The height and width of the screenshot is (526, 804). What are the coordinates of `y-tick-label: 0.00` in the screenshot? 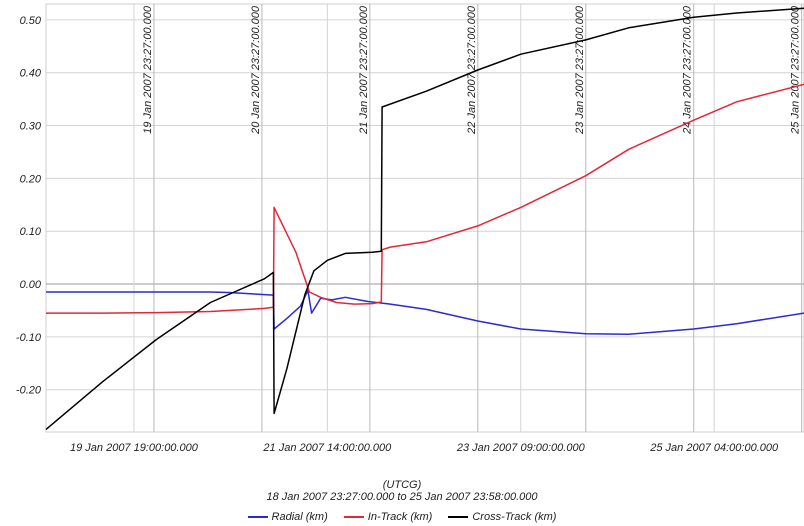 It's located at (31, 285).